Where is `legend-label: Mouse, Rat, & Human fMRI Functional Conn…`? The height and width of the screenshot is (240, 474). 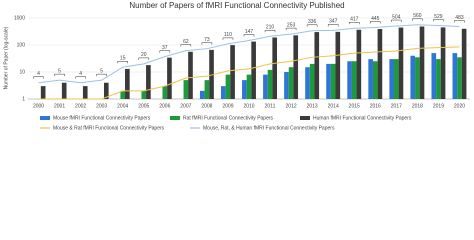 legend-label: Mouse, Rat, & Human fMRI Functional Conn… is located at coordinates (269, 128).